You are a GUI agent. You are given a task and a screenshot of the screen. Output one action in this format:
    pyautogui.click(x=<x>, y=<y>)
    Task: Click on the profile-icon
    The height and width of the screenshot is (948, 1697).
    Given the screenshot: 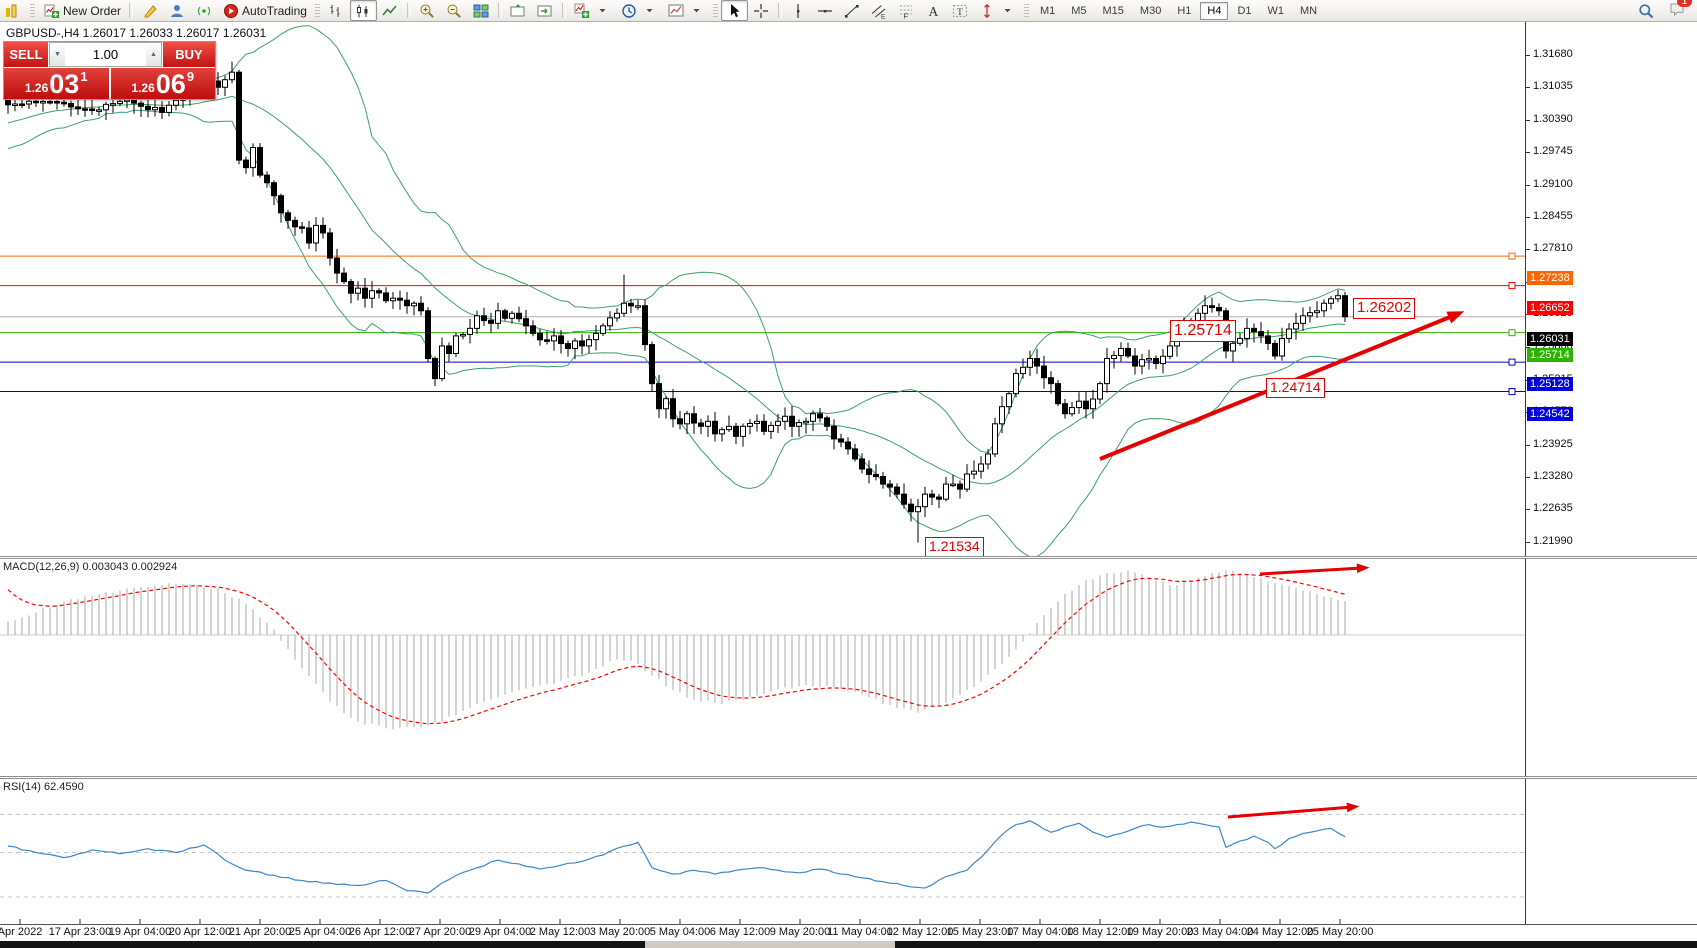 What is the action you would take?
    pyautogui.click(x=176, y=11)
    